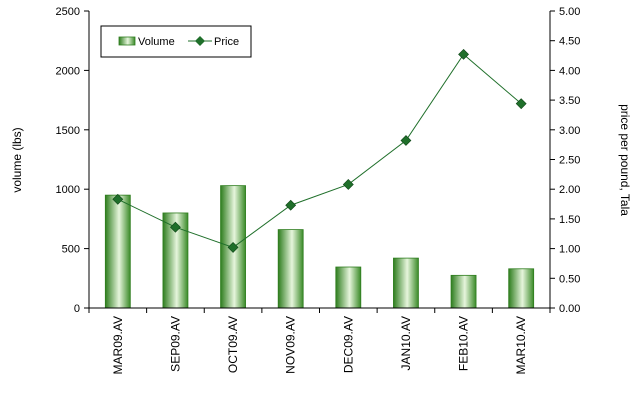  Describe the element at coordinates (118, 345) in the screenshot. I see `x-tick-label: MAR09.AV` at that location.